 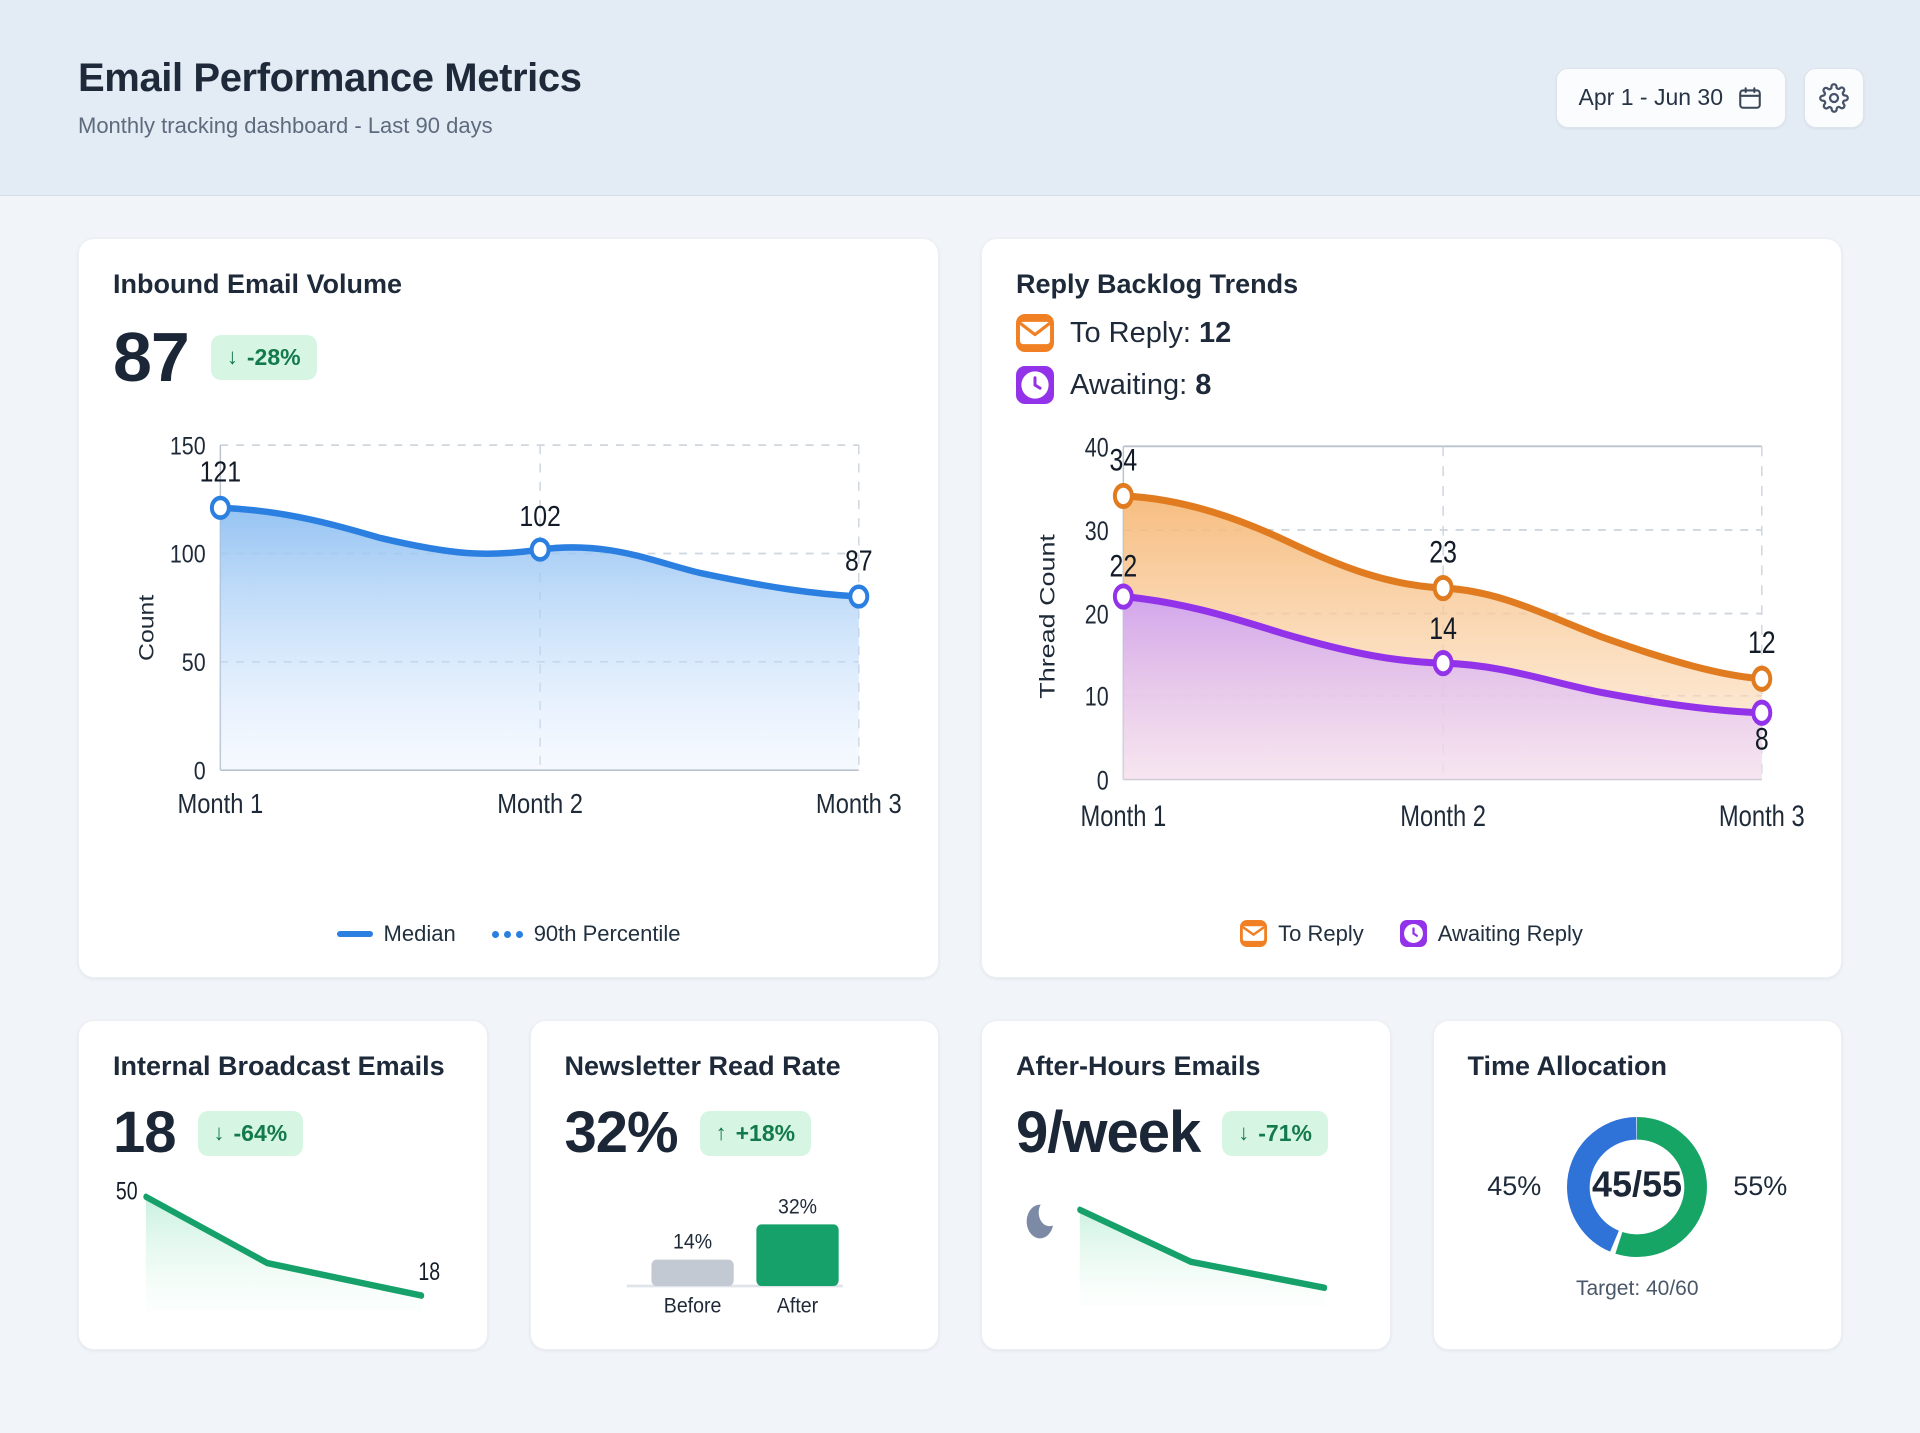 I want to click on chart-legend: Median 90th Percentile, so click(x=508, y=931).